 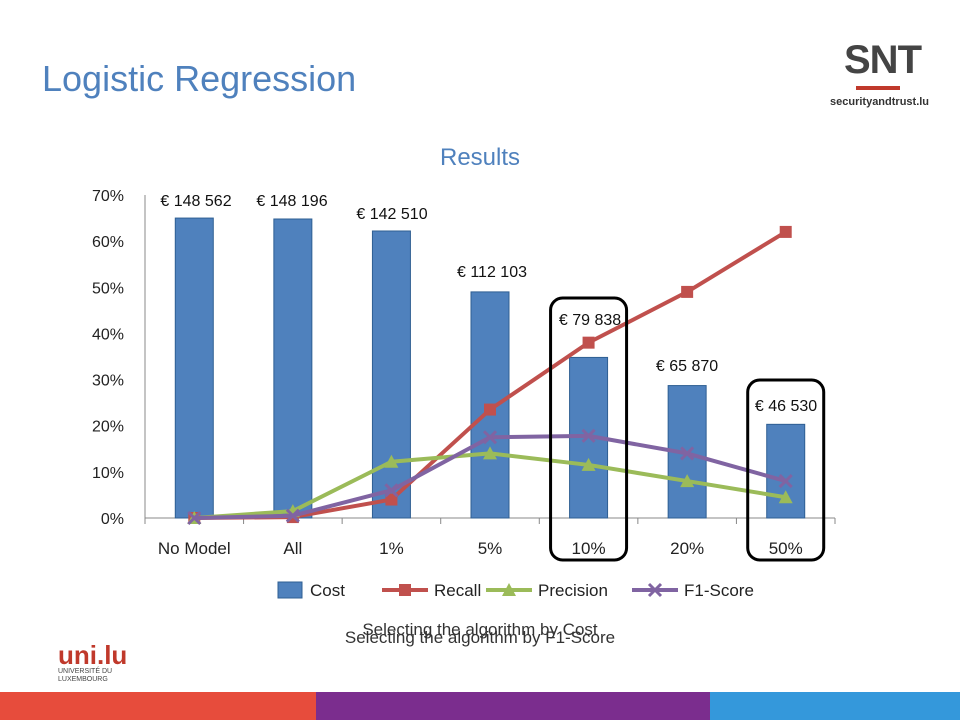 I want to click on x-tick-label: 1%, so click(x=391, y=548).